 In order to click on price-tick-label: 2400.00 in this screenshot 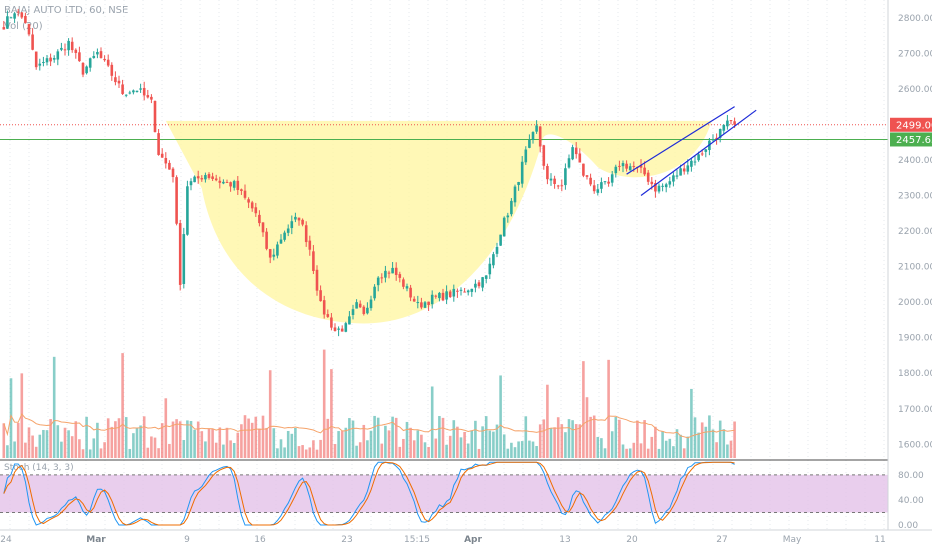, I will do `click(915, 161)`.